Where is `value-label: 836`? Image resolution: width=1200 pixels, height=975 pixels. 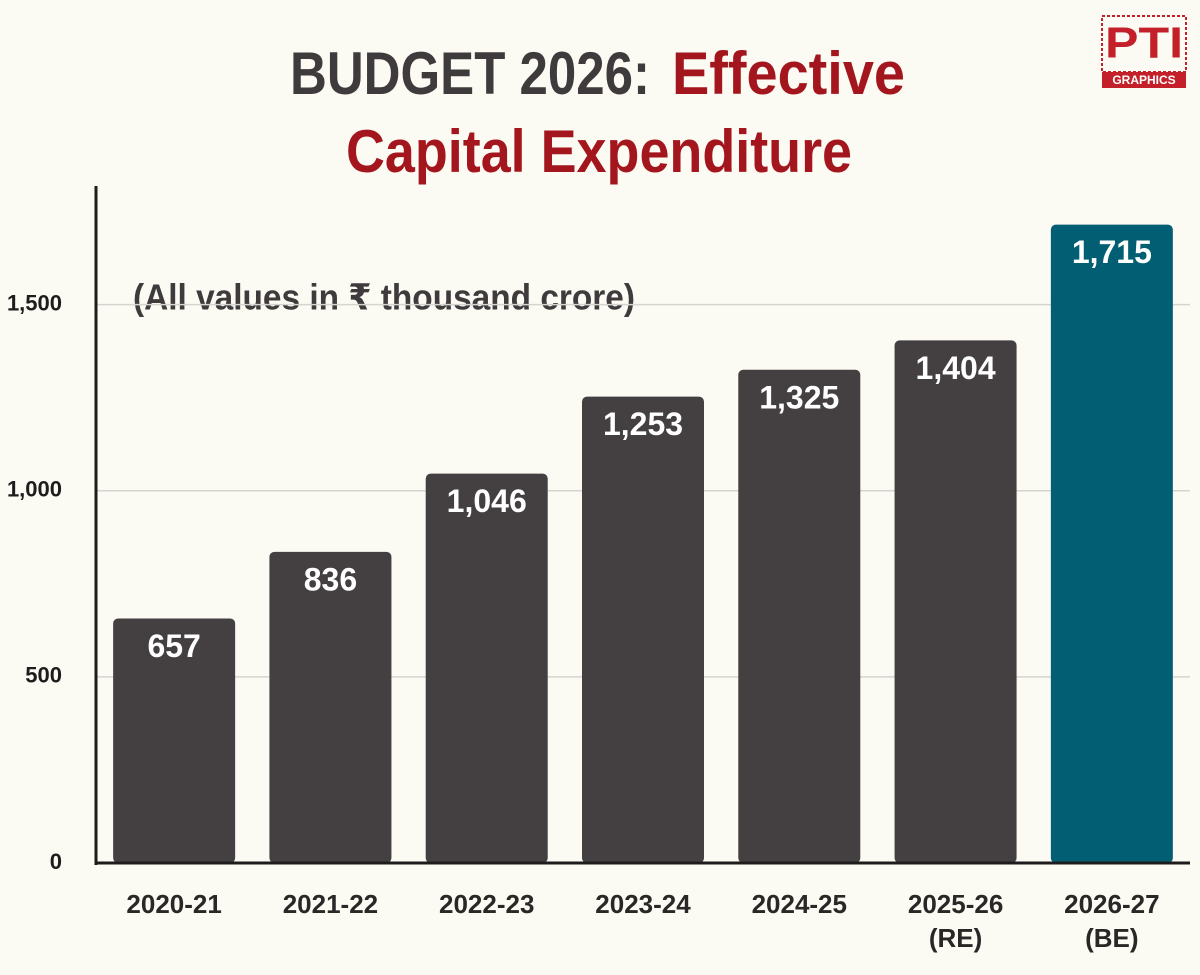 value-label: 836 is located at coordinates (330, 579).